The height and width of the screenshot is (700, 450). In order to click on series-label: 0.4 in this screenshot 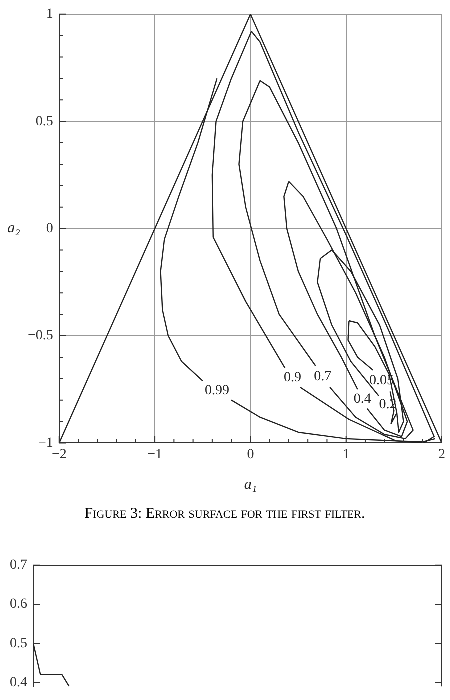, I will do `click(363, 399)`.